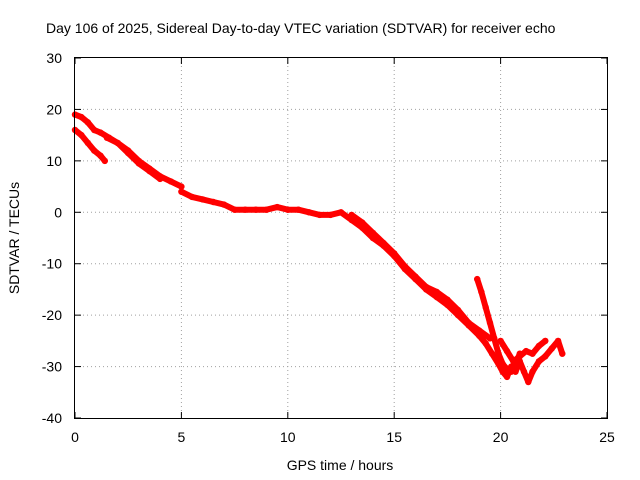 The image size is (640, 480). I want to click on y-tick-label: 20, so click(54, 109).